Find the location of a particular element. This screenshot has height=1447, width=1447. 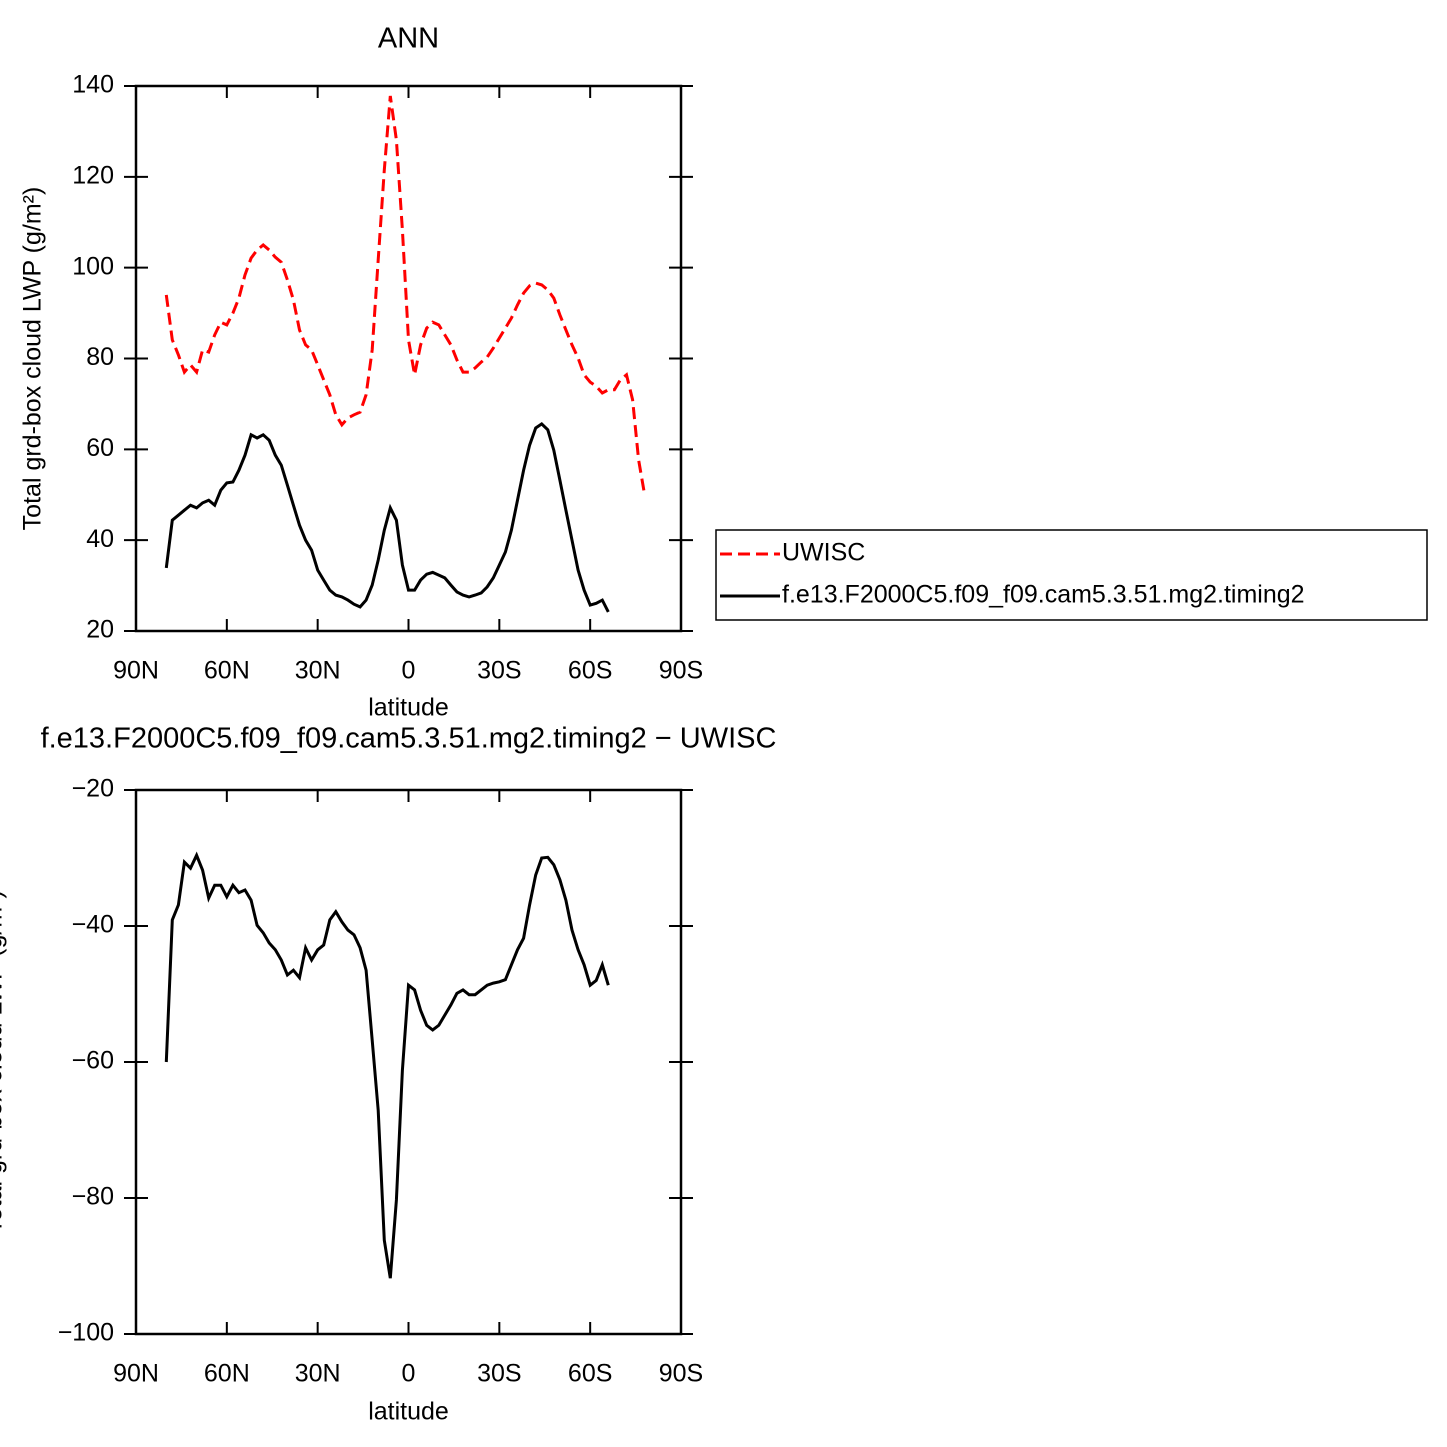

y-tick-label: −60 is located at coordinates (93, 1061).